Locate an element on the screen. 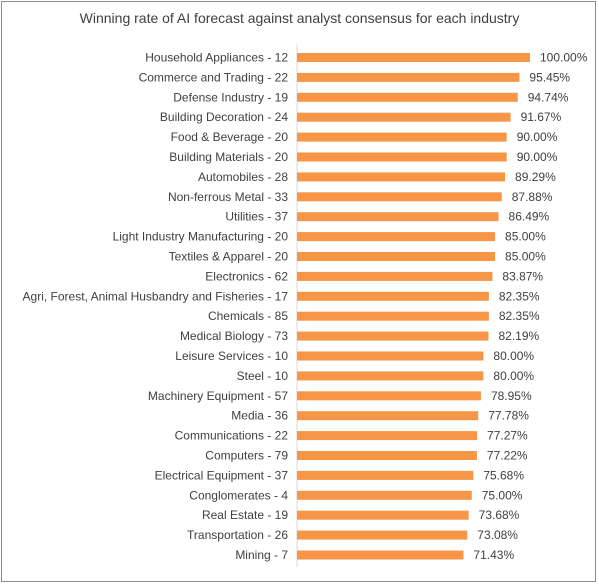  data-label: 75.00% is located at coordinates (502, 495).